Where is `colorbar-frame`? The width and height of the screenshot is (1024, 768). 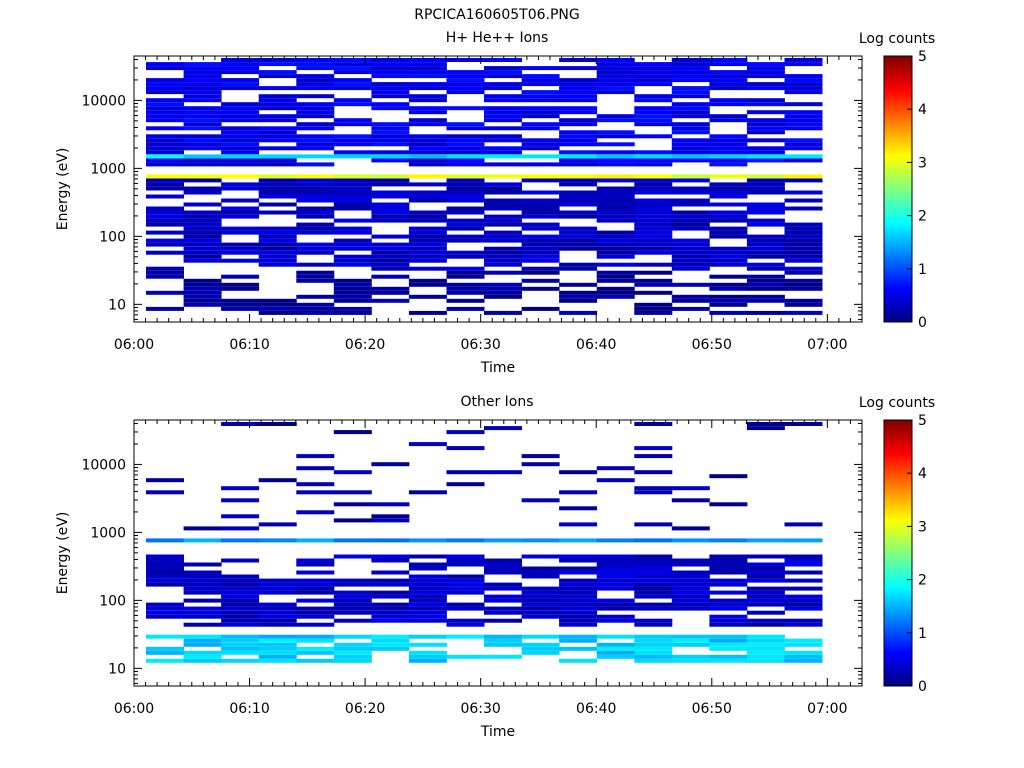 colorbar-frame is located at coordinates (898, 553).